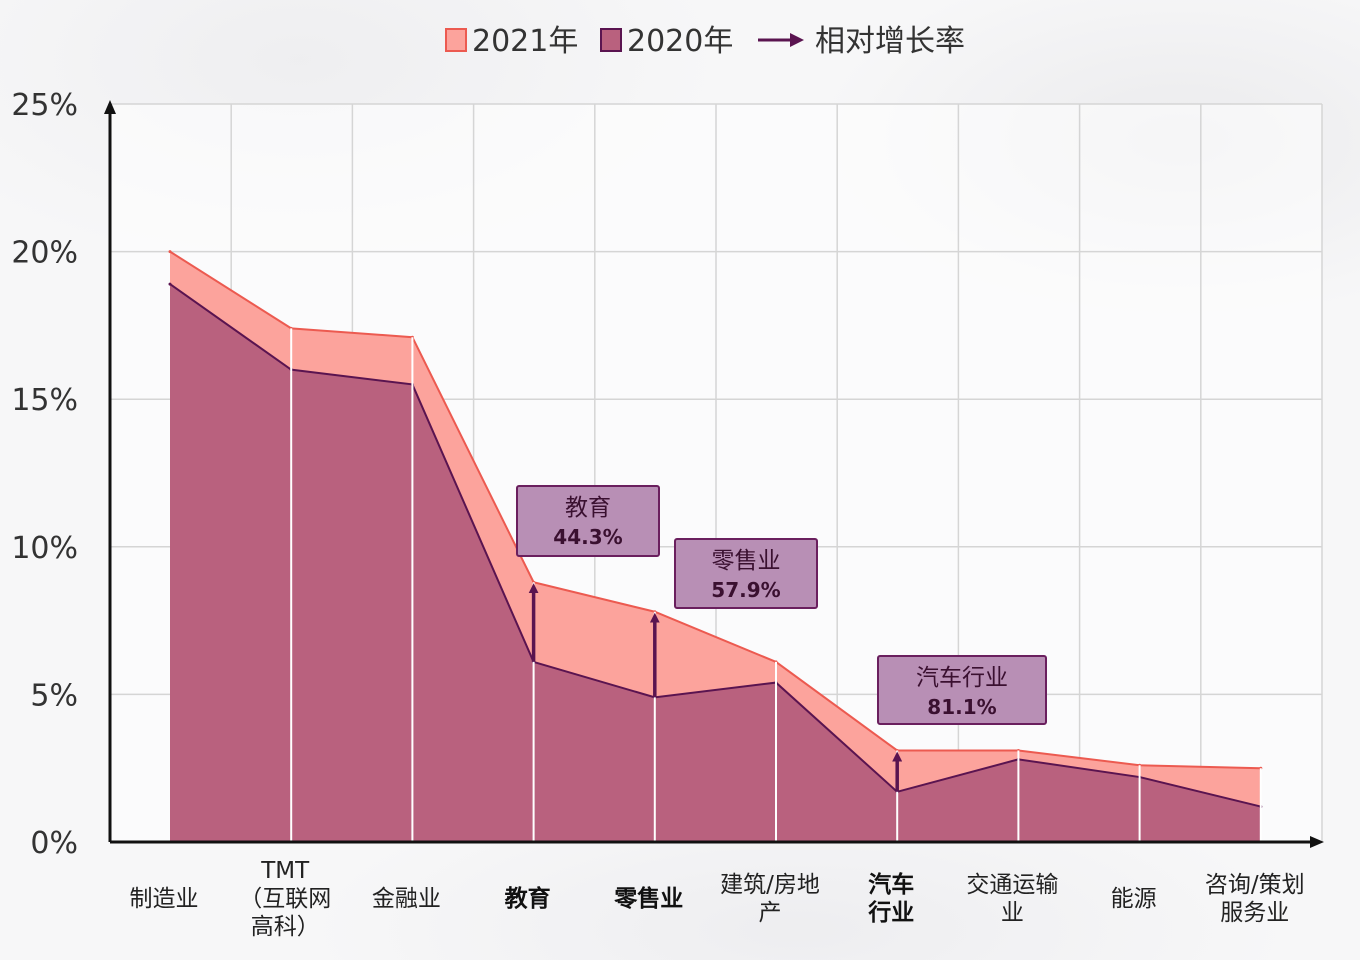  What do you see at coordinates (44, 105) in the screenshot?
I see `y-tick-label: 25%` at bounding box center [44, 105].